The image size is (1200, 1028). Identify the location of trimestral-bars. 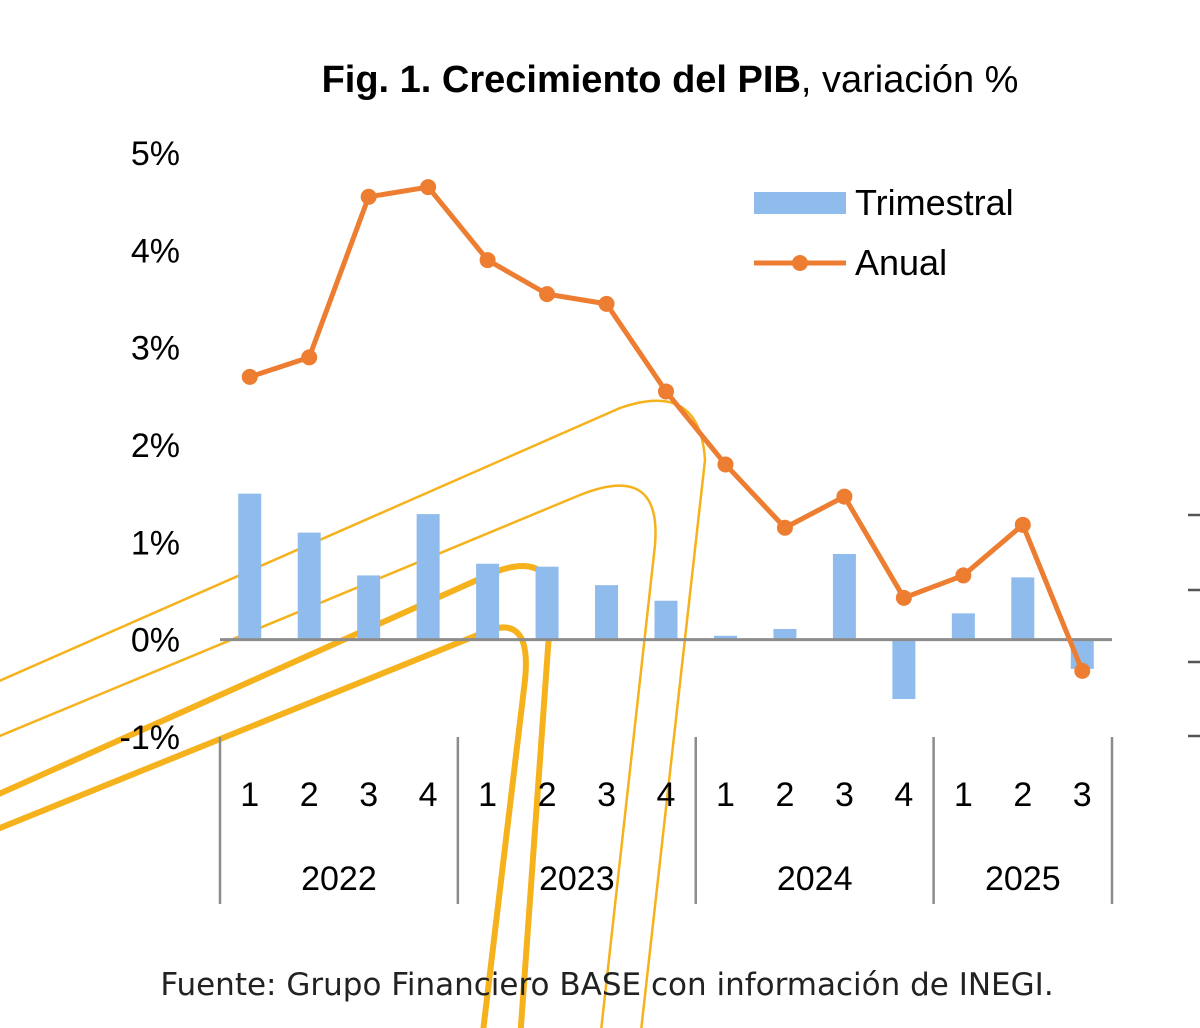
(666, 596).